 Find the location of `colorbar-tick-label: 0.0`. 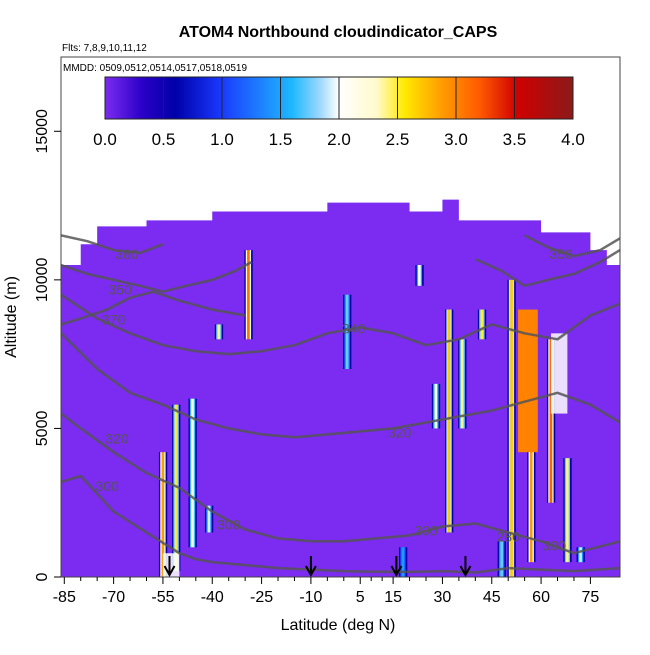

colorbar-tick-label: 0.0 is located at coordinates (105, 139).